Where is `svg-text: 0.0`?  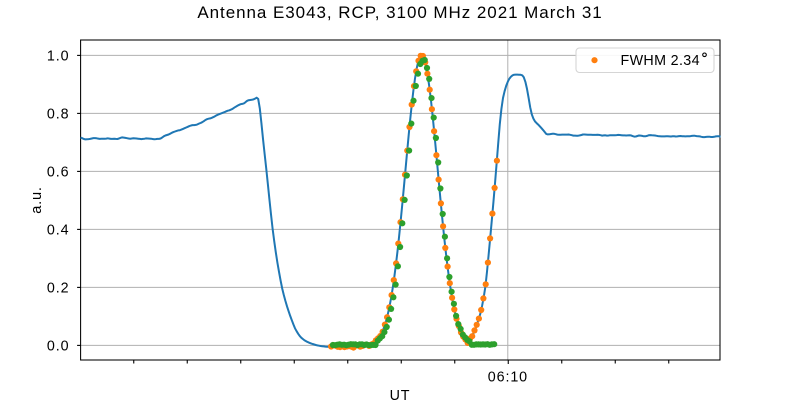 svg-text: 0.0 is located at coordinates (58, 346).